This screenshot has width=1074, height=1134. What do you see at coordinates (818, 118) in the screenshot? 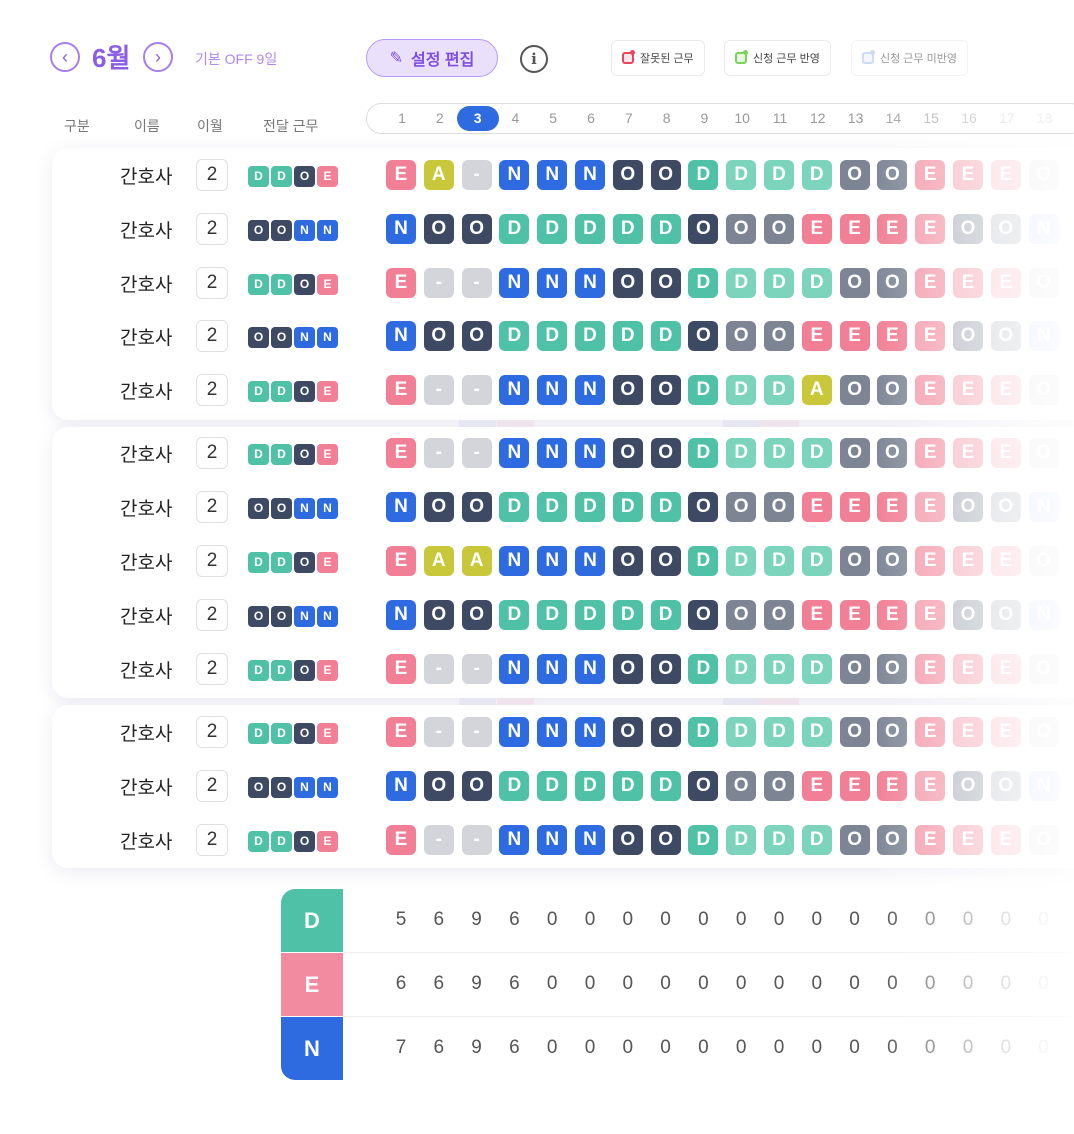
I see `day-12: 12` at bounding box center [818, 118].